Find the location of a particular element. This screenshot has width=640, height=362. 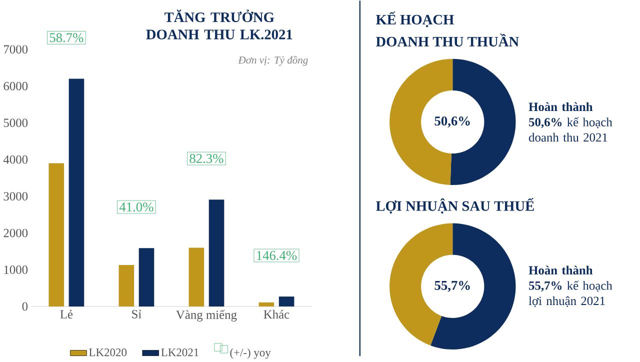

chart-title: KẾ HOẠCH is located at coordinates (415, 20).